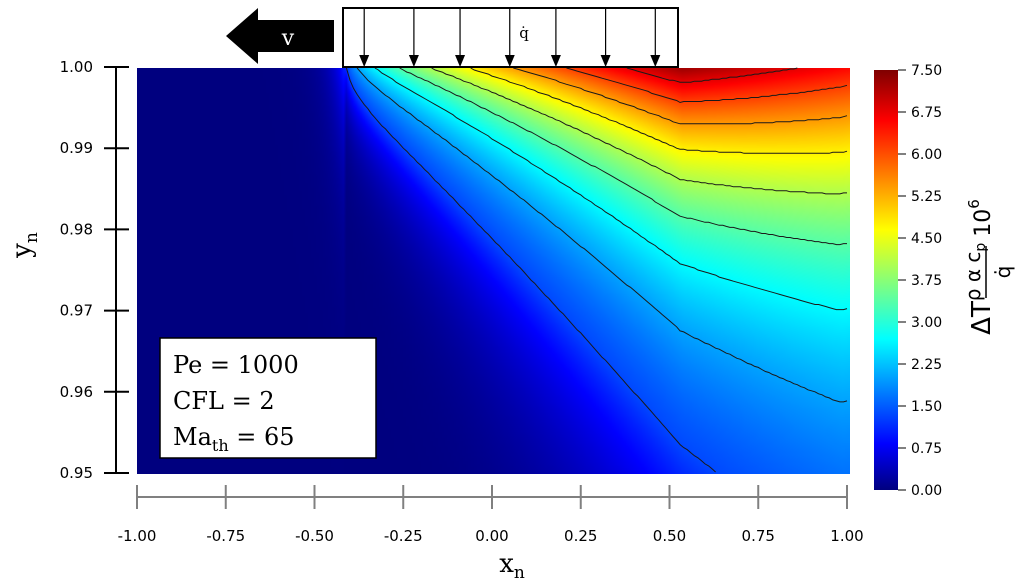 This screenshot has width=1029, height=588. What do you see at coordinates (926, 239) in the screenshot?
I see `colorbar-tick-label: 4.50` at bounding box center [926, 239].